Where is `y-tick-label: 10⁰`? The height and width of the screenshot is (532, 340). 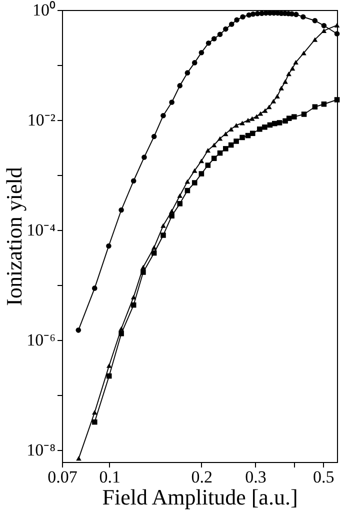
y-tick-label: 10⁰ is located at coordinates (44, 10).